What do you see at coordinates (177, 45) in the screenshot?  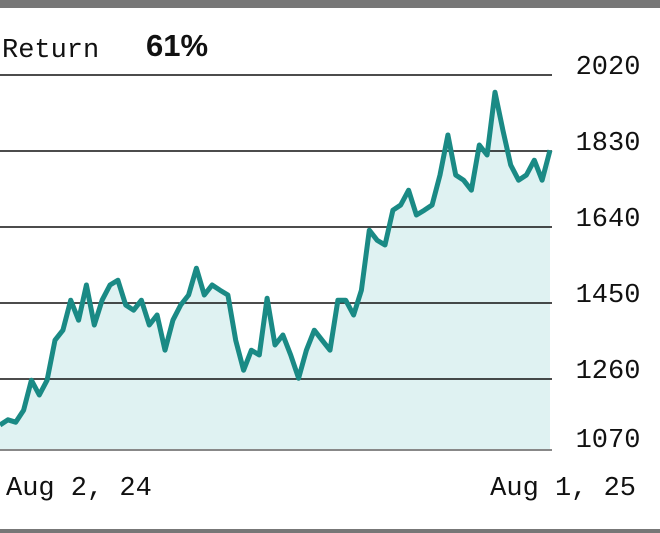 I see `return-value: 61%` at bounding box center [177, 45].